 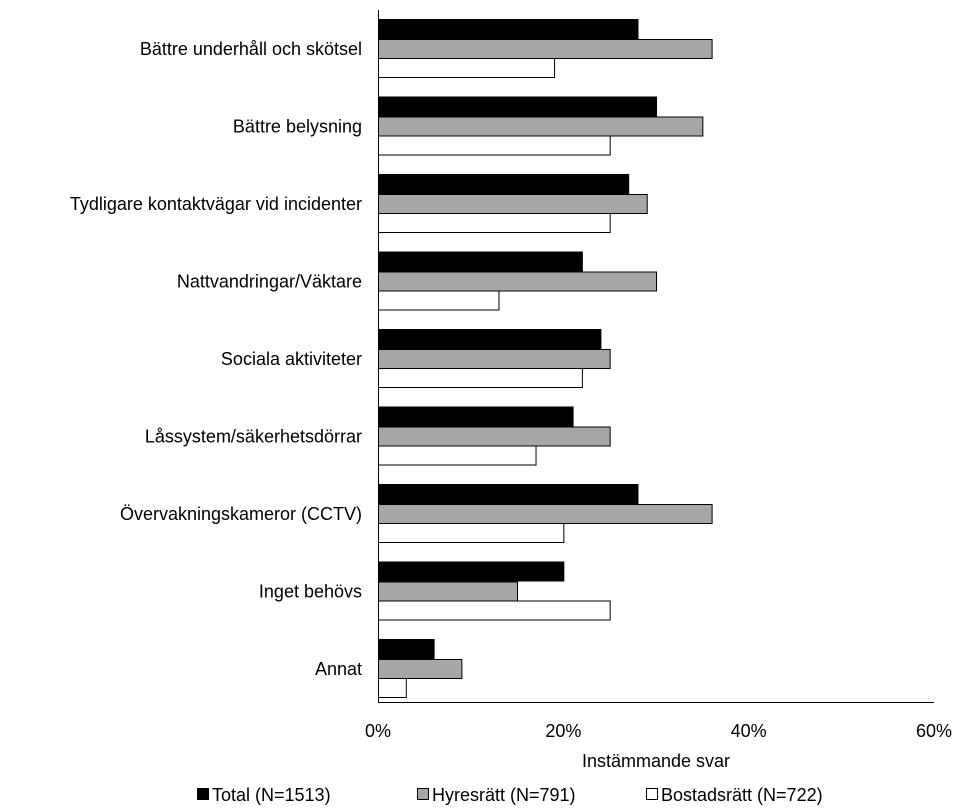 I want to click on x-tick-label-4: 60%, so click(x=934, y=731).